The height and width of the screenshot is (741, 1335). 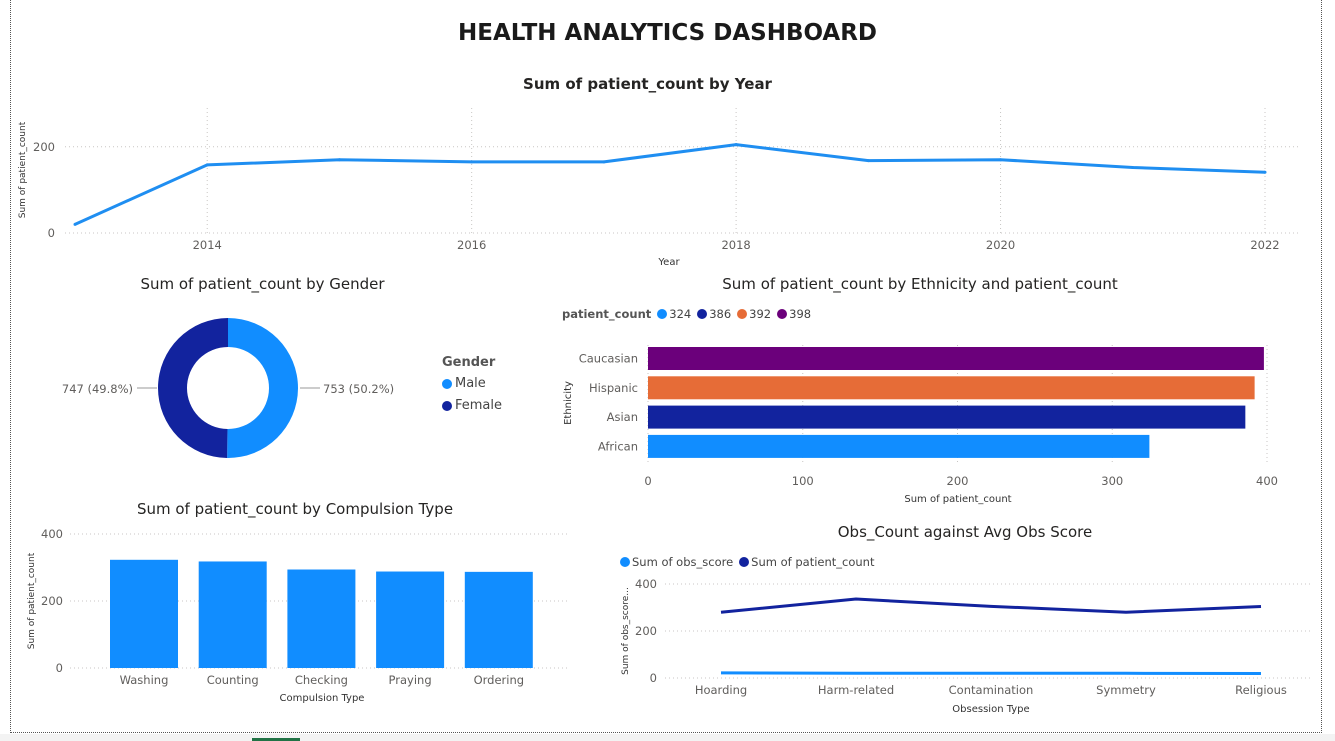 What do you see at coordinates (499, 680) in the screenshot?
I see `x-tick-label: Ordering` at bounding box center [499, 680].